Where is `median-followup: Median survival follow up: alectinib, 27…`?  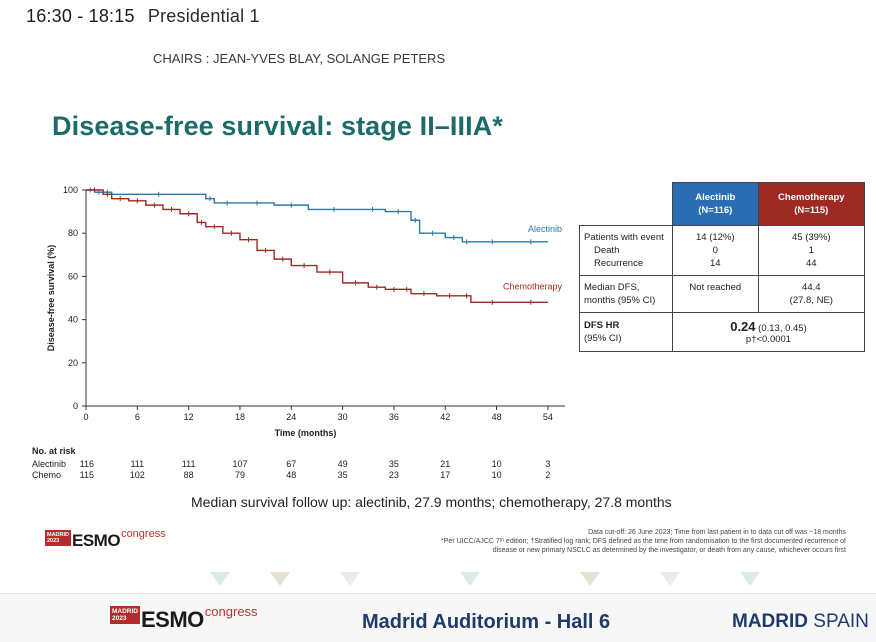 median-followup: Median survival follow up: alectinib, 27… is located at coordinates (431, 502).